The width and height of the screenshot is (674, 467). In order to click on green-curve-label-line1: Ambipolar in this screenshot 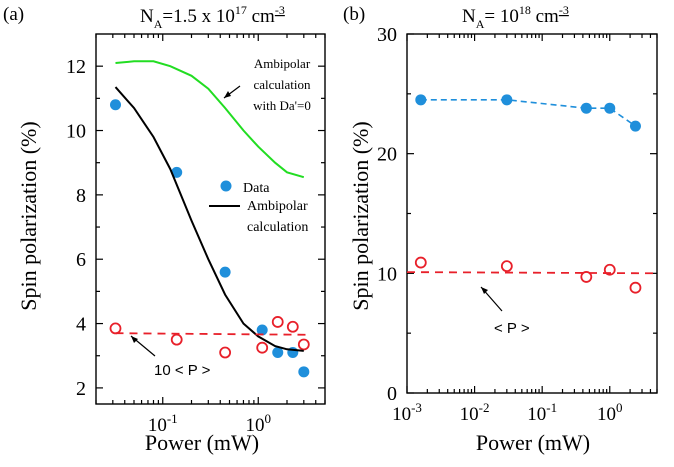, I will do `click(282, 63)`.